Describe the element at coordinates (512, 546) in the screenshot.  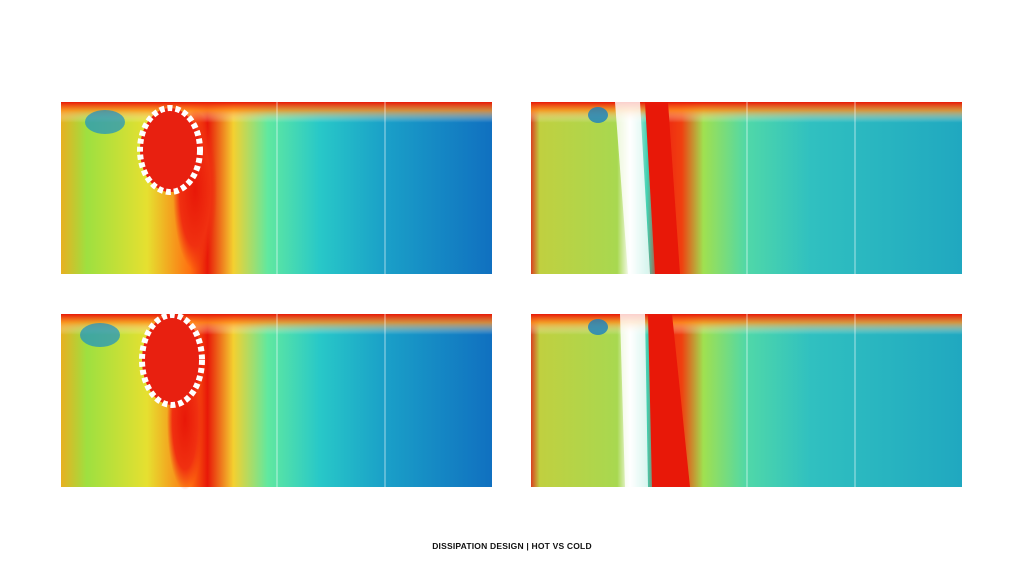
I see `caption: DISSIPATION DESIGN | HOT VS COLD` at that location.